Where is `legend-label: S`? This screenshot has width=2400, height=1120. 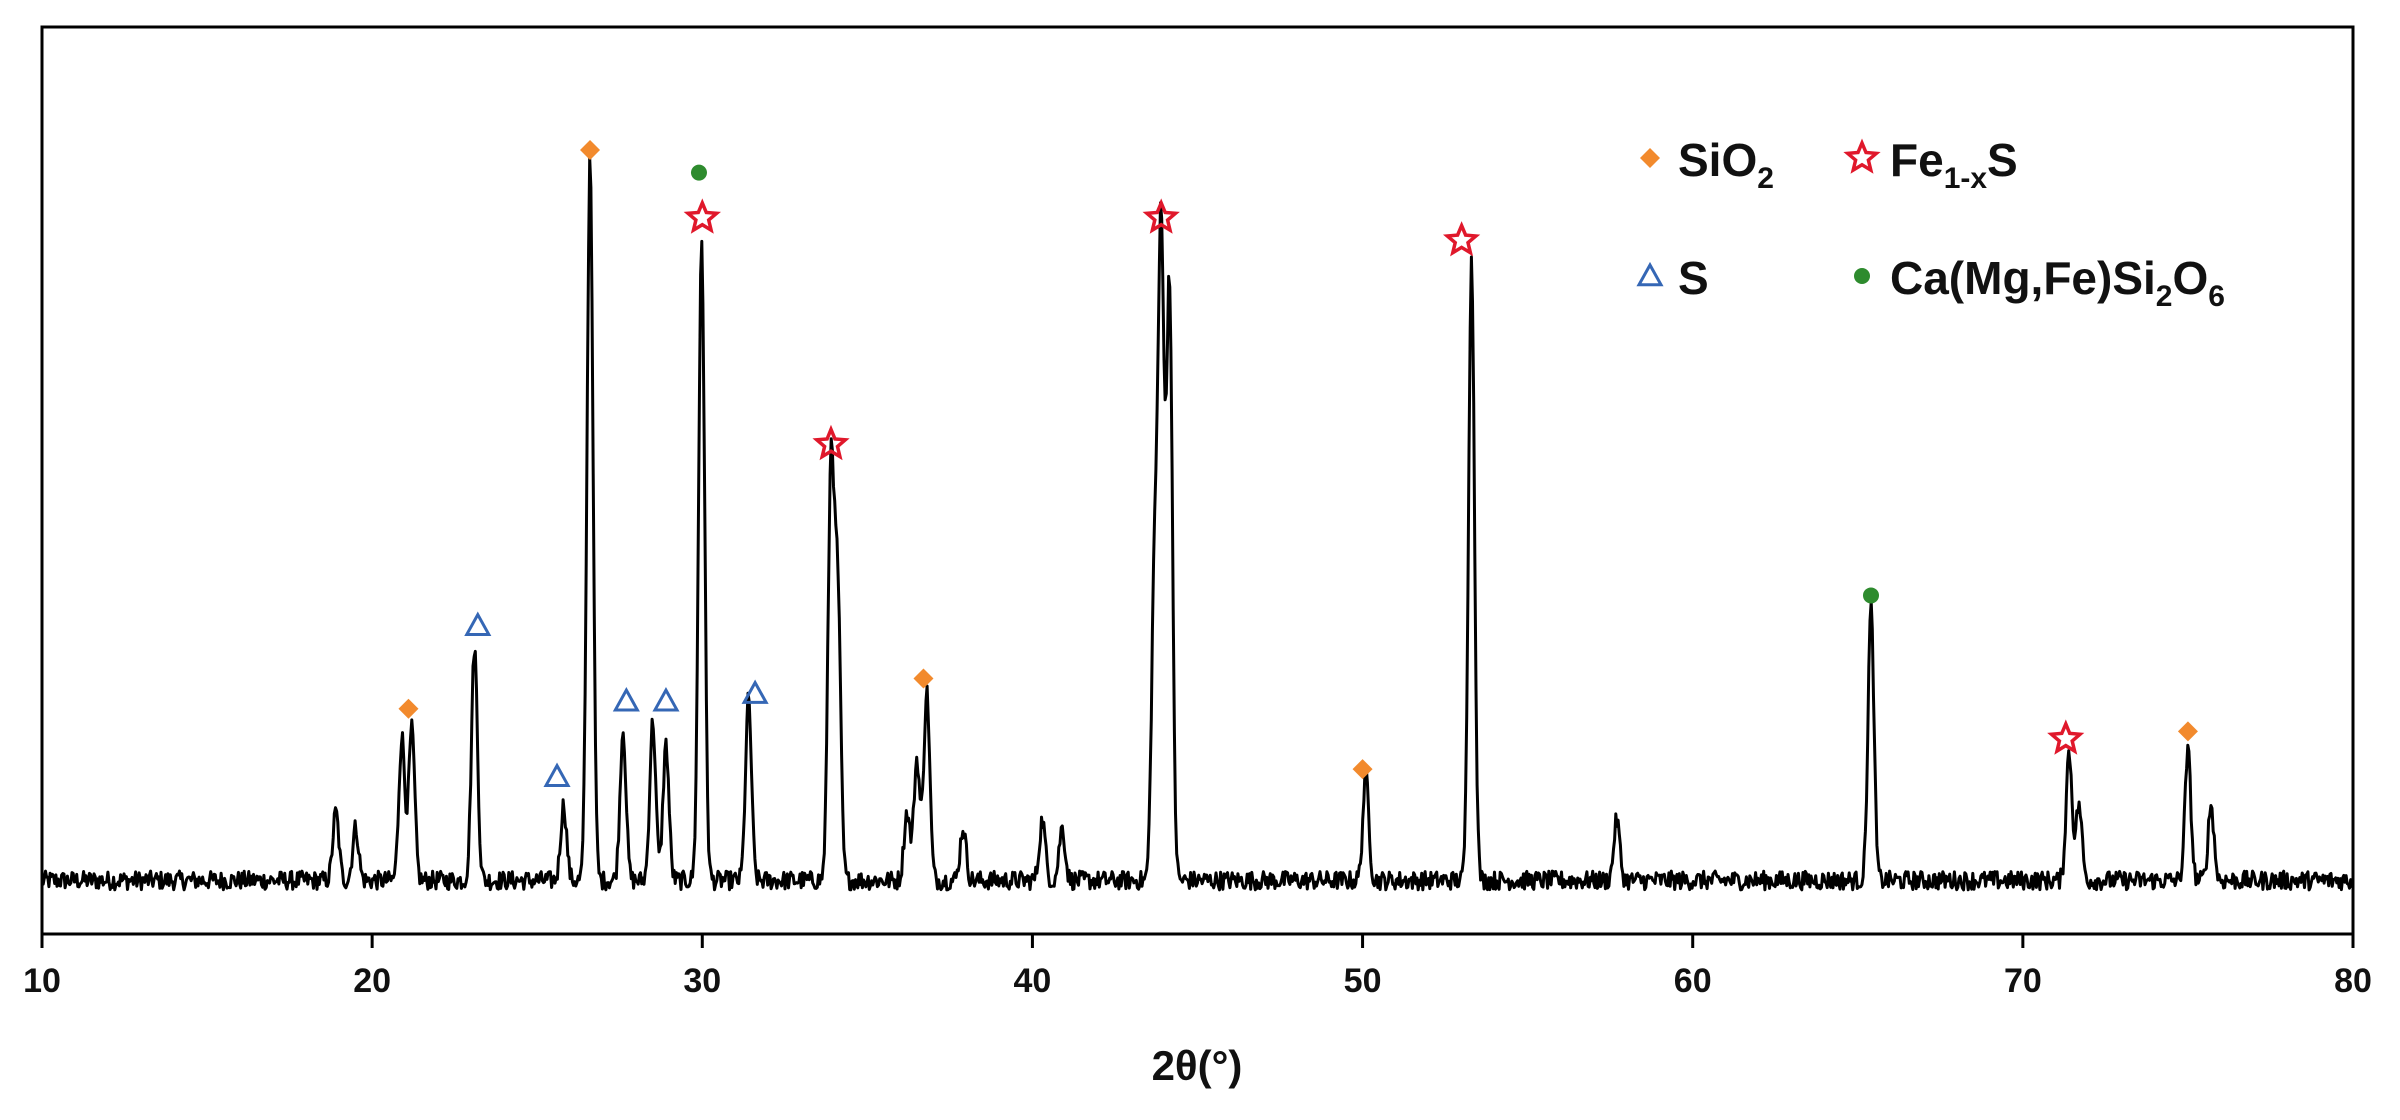 legend-label: S is located at coordinates (1693, 278).